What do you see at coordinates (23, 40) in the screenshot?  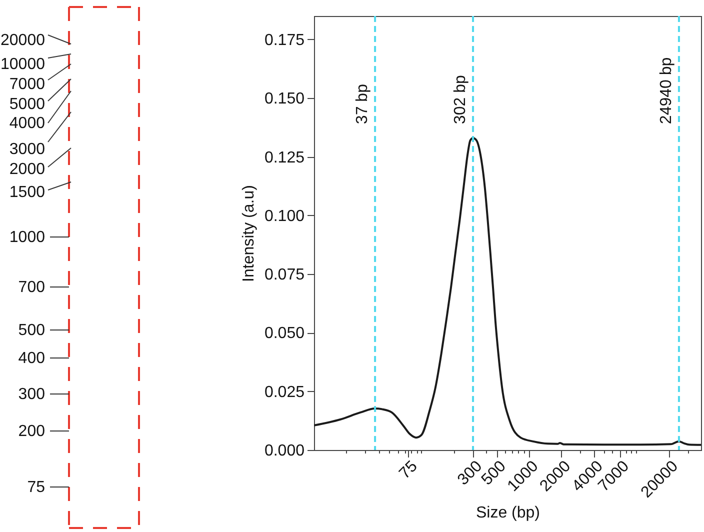 I see `text: 20000` at bounding box center [23, 40].